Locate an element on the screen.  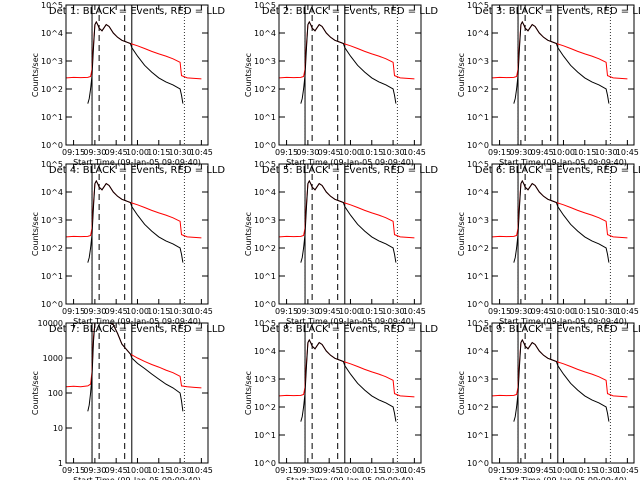
ytick-label: 10 is located at coordinates (58, 428).